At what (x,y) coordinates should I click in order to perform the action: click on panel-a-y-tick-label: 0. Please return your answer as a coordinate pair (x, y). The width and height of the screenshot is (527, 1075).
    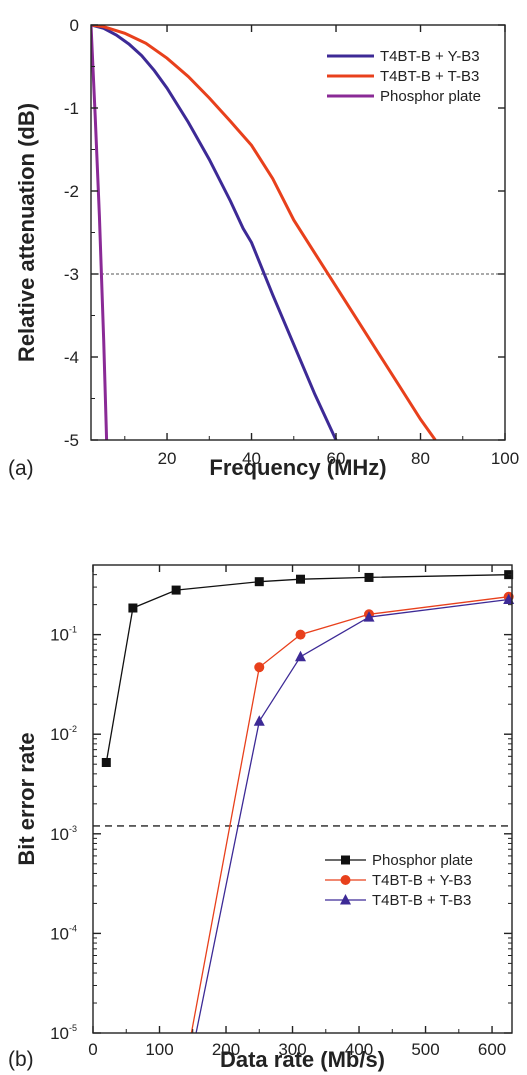
    Looking at the image, I should click on (74, 25).